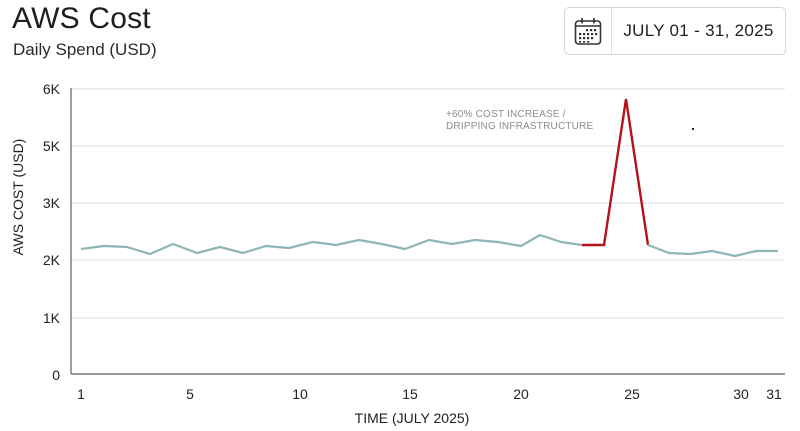 The width and height of the screenshot is (800, 431). What do you see at coordinates (588, 31) in the screenshot?
I see `calendar-icon` at bounding box center [588, 31].